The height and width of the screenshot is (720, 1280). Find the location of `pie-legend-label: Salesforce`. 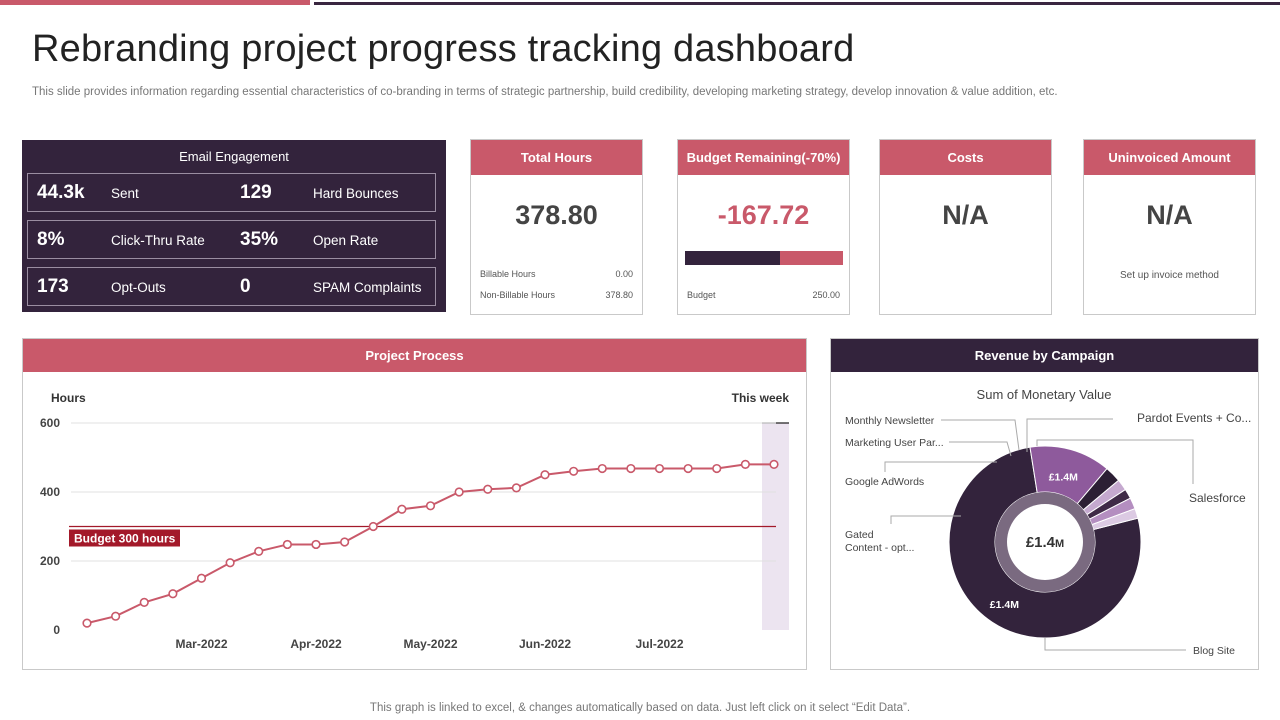

pie-legend-label: Salesforce is located at coordinates (1217, 498).